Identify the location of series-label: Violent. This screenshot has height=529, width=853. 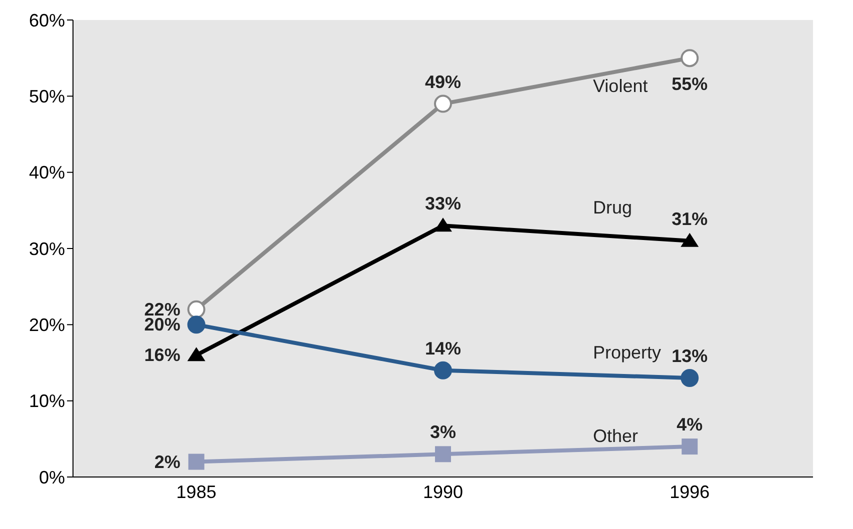
(620, 86).